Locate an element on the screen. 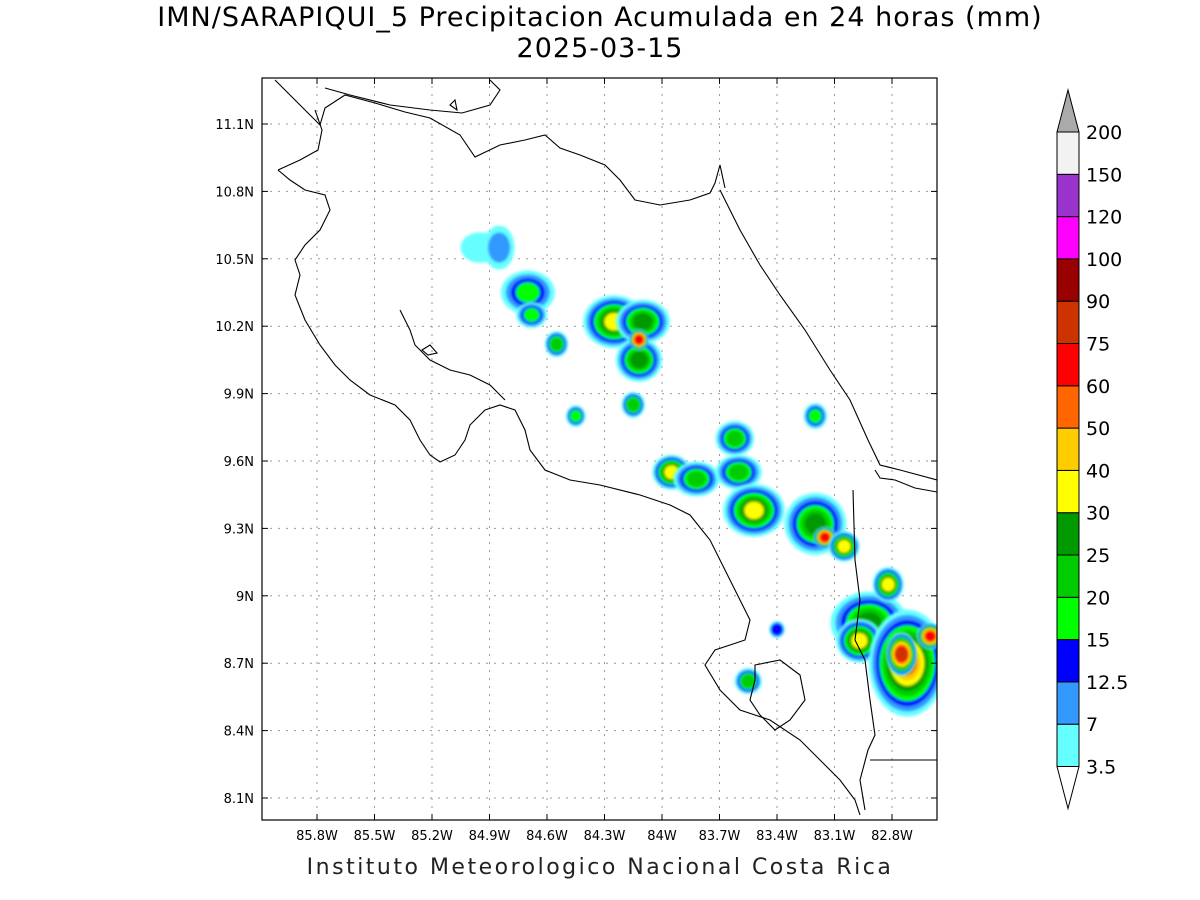  colorbar-label: 200 is located at coordinates (1104, 133).